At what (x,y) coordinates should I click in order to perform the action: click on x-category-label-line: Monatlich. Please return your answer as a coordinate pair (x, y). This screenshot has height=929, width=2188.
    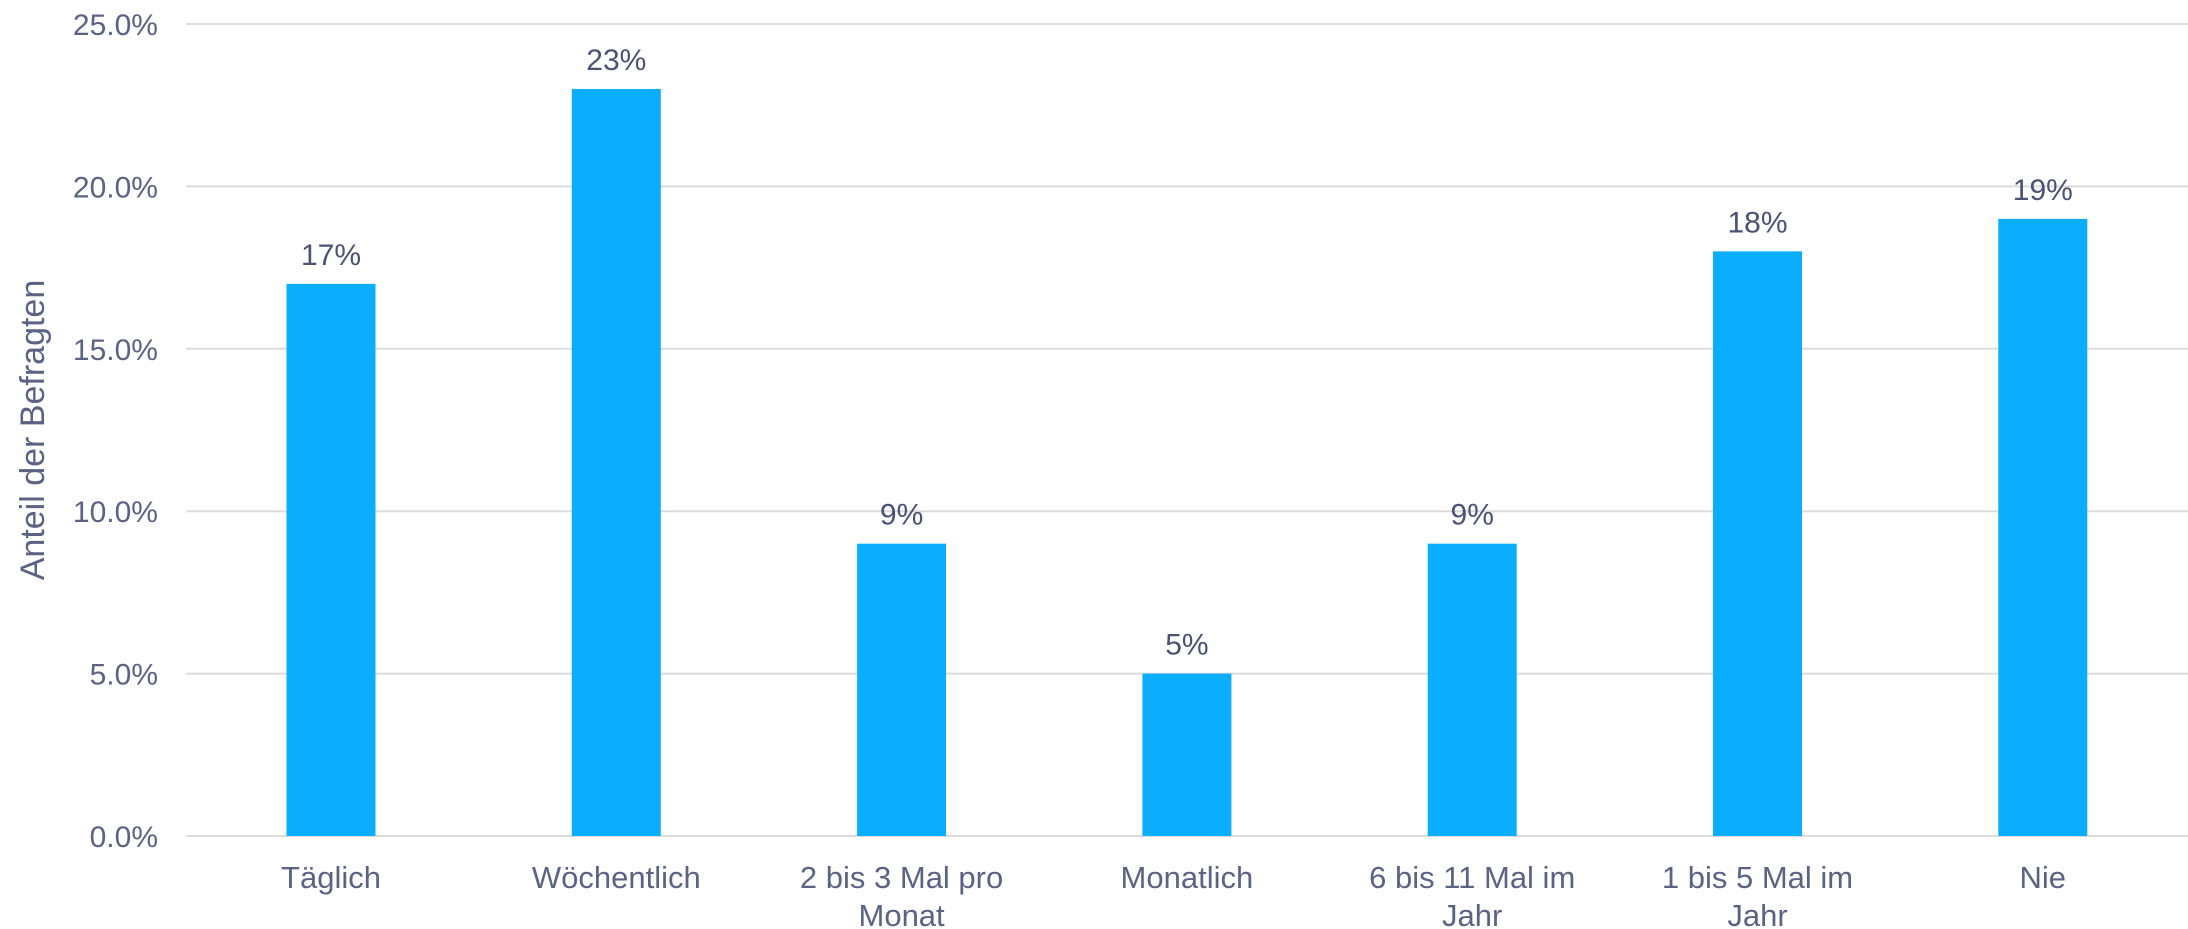
    Looking at the image, I should click on (1187, 877).